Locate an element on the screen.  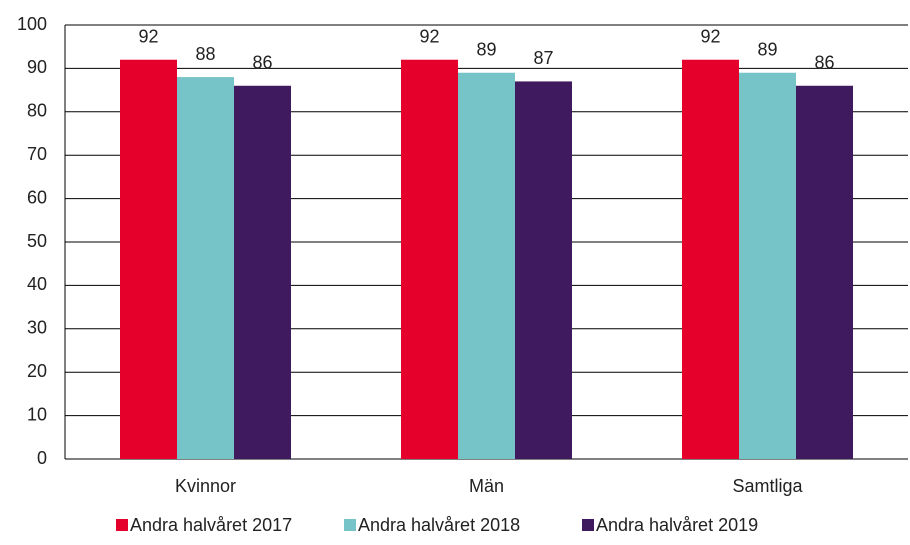
y-tick-label: 70 is located at coordinates (37, 154).